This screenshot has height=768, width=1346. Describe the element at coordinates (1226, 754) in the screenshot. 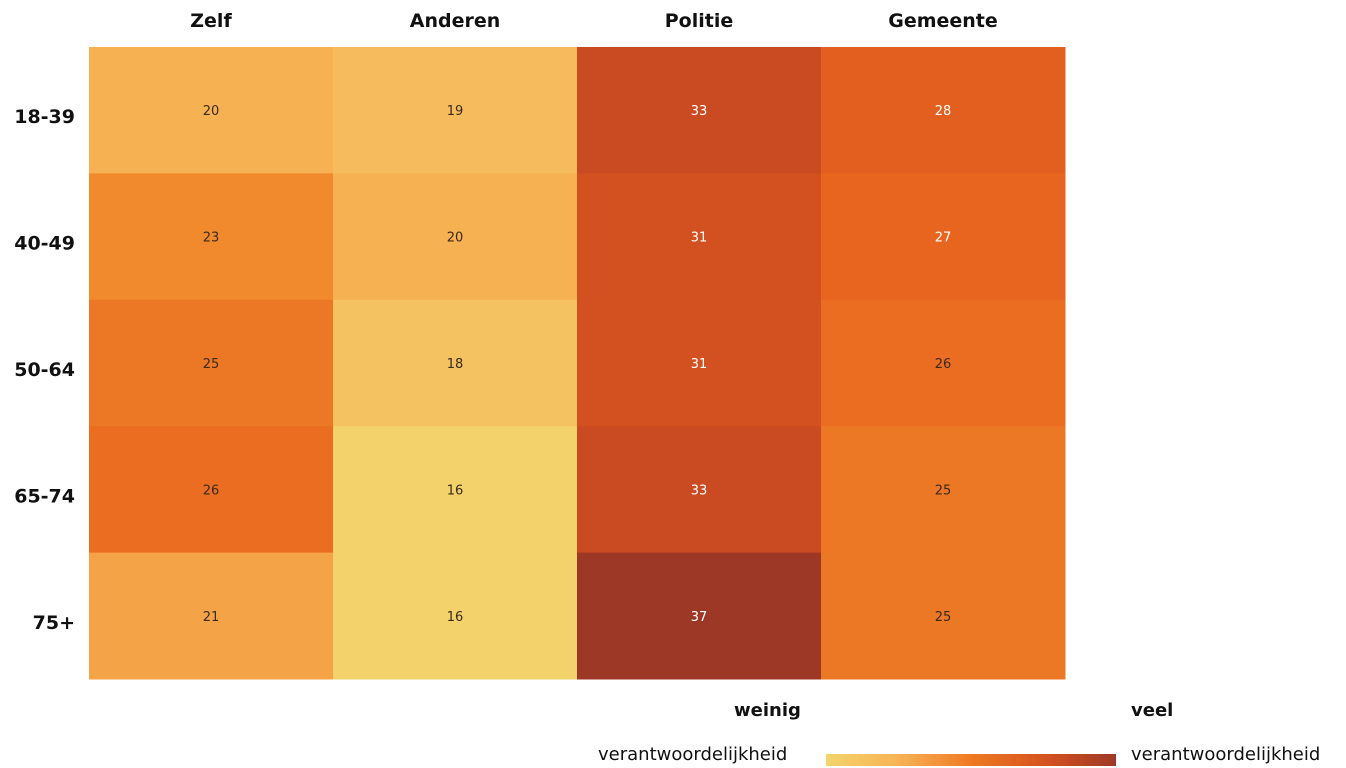

I see `legend-high-subtitle: verantwoordelijkheid` at that location.